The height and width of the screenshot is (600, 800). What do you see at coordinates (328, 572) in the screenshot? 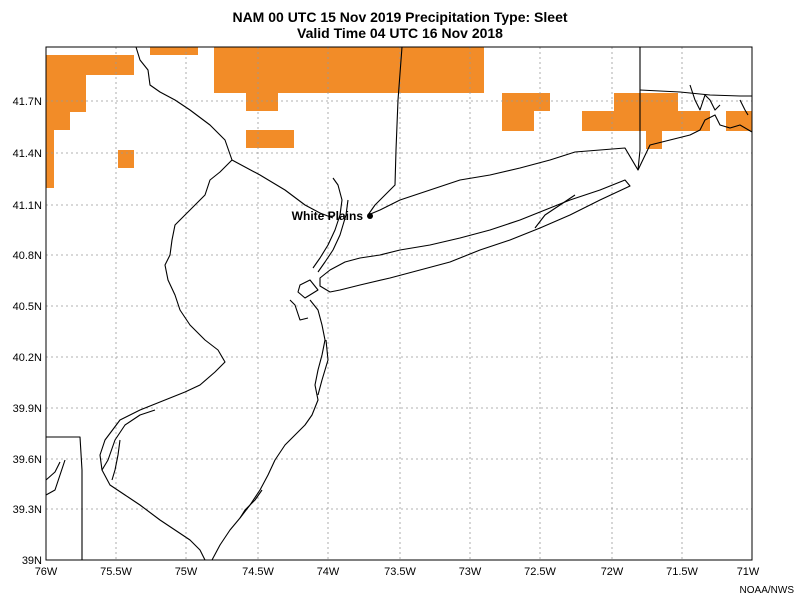
I see `lon-label: 74W` at bounding box center [328, 572].